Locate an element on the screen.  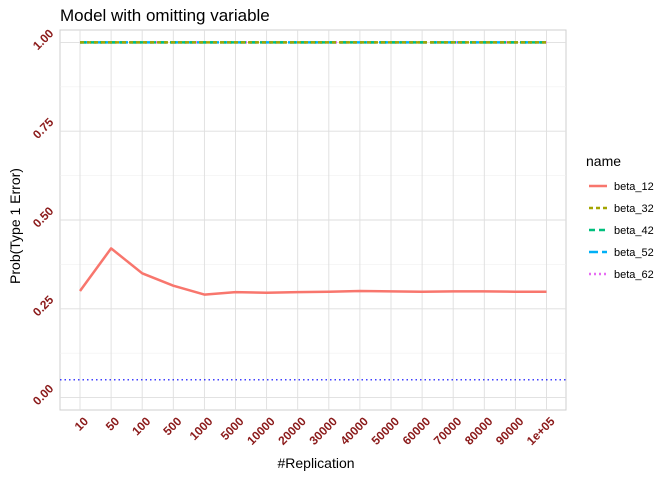
y-tick-label: 0.75 is located at coordinates (43, 128).